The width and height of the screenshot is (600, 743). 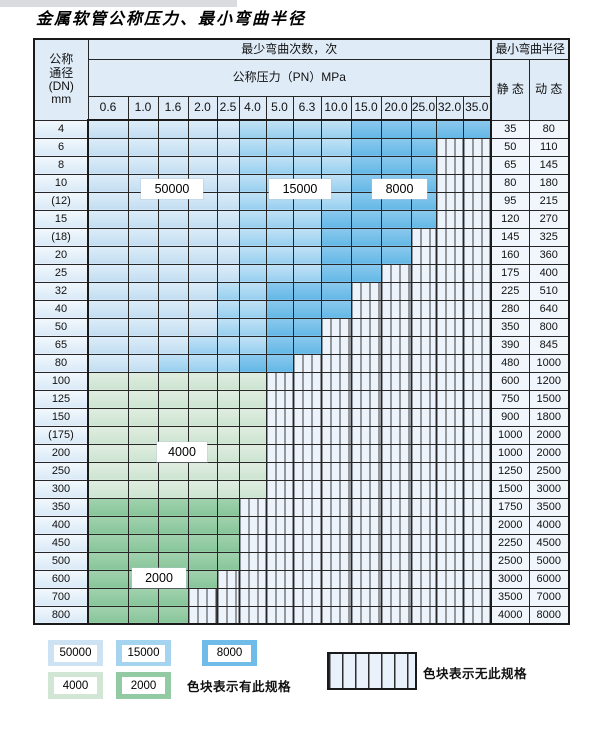 What do you see at coordinates (549, 89) in the screenshot?
I see `dynamic-header: 动 态` at bounding box center [549, 89].